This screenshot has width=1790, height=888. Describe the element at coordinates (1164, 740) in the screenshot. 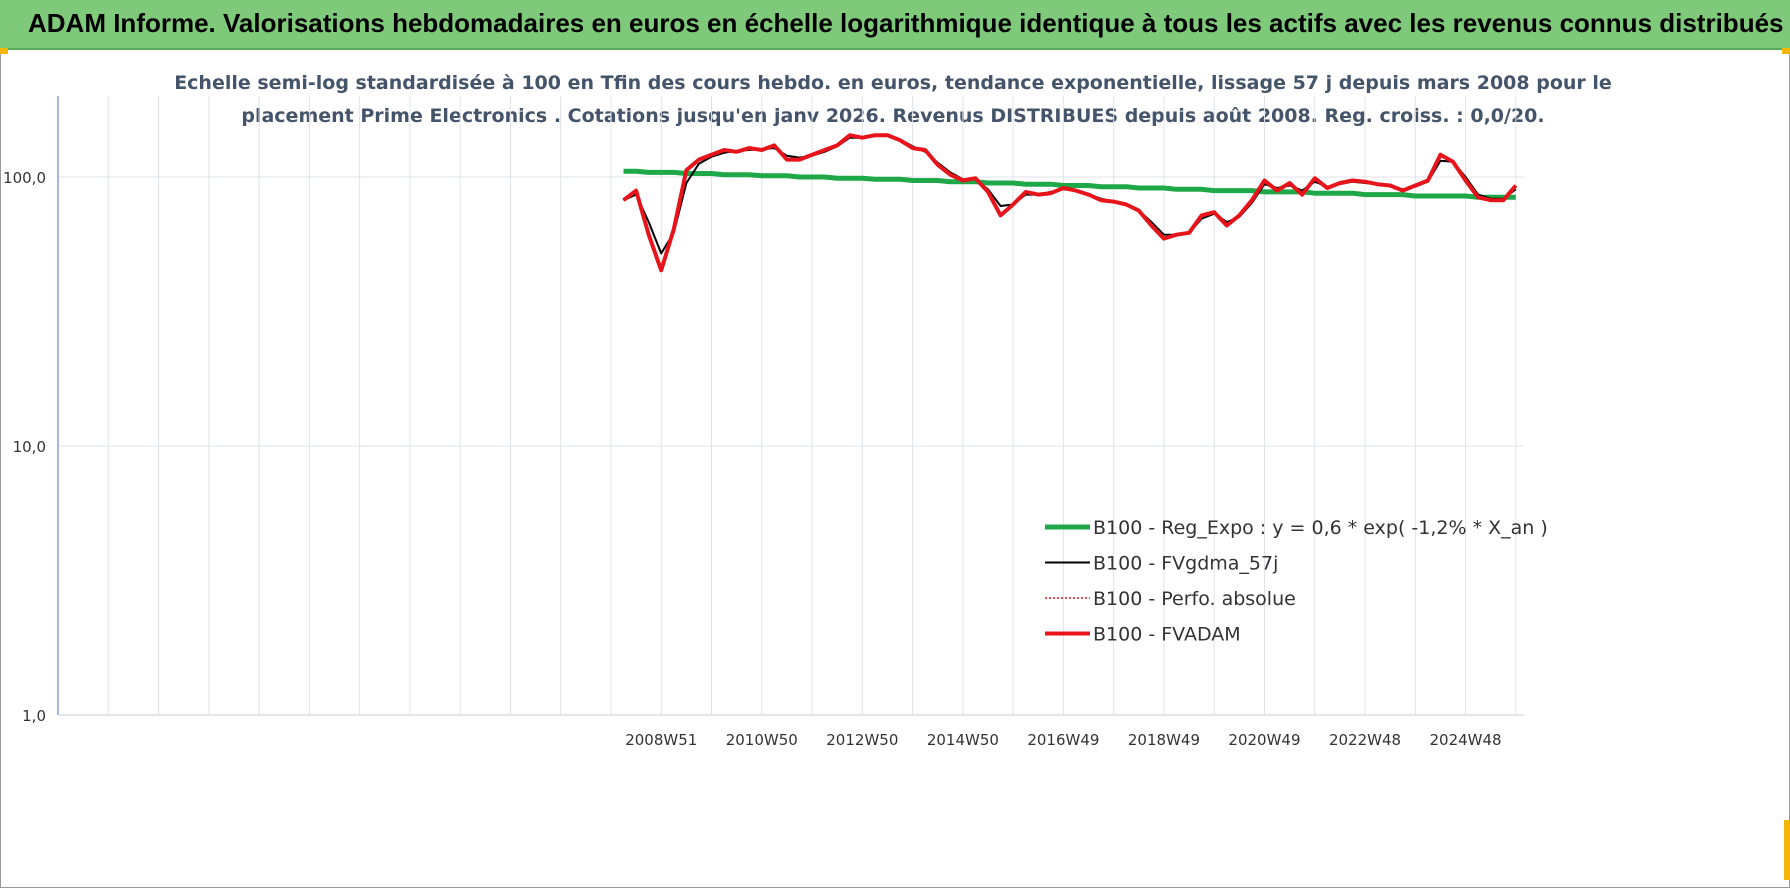

I see `x-tick-label: 2018W49` at that location.